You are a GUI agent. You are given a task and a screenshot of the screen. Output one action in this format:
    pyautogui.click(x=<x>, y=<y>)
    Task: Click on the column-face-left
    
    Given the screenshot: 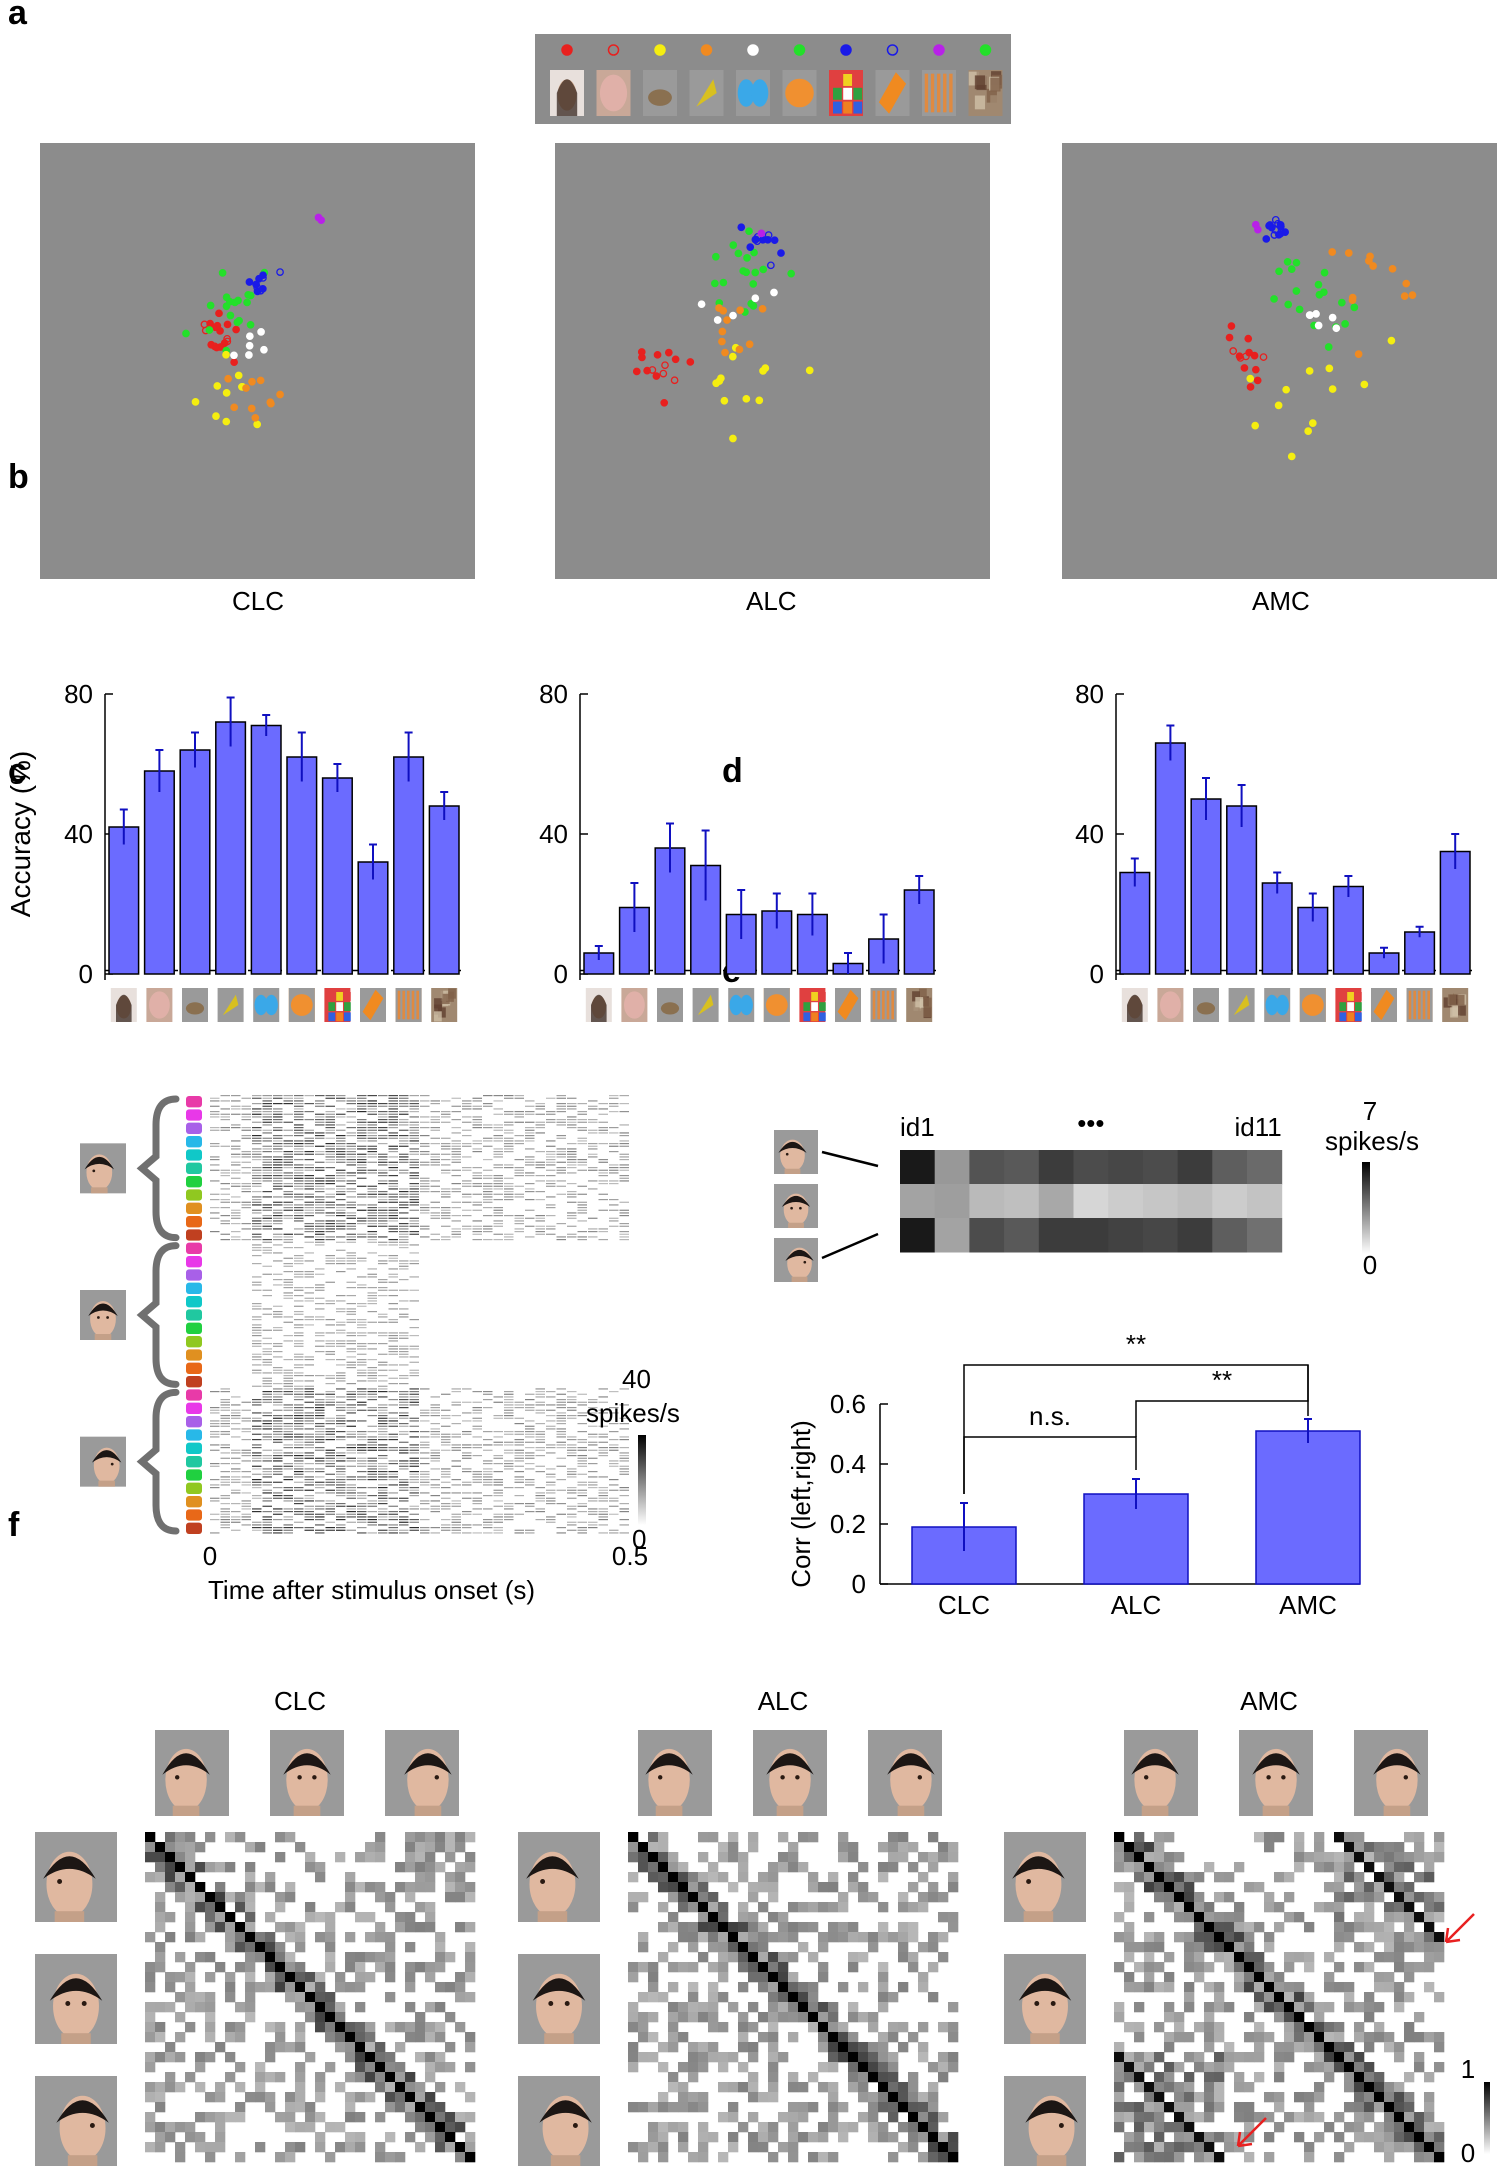 What is the action you would take?
    pyautogui.click(x=192, y=1773)
    